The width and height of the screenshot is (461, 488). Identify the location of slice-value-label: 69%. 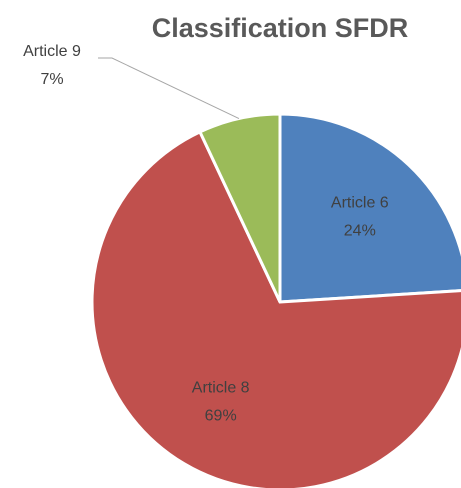
(221, 416).